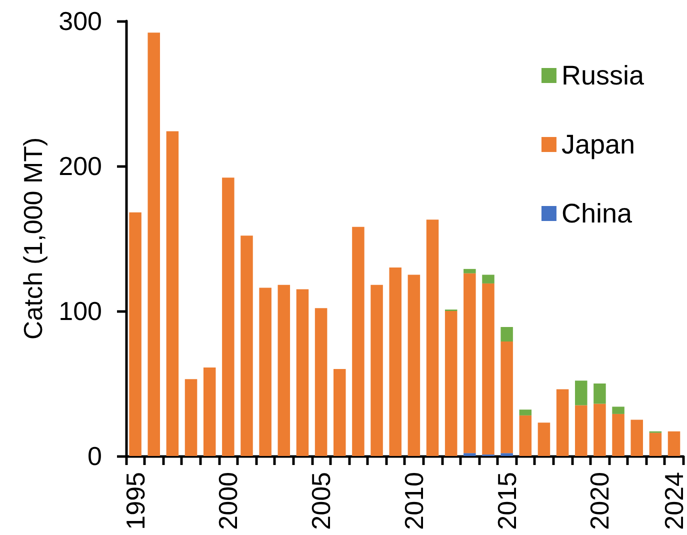 The height and width of the screenshot is (535, 687). Describe the element at coordinates (33, 238) in the screenshot. I see `y-axis-title: Catch (1,000 MT)` at that location.